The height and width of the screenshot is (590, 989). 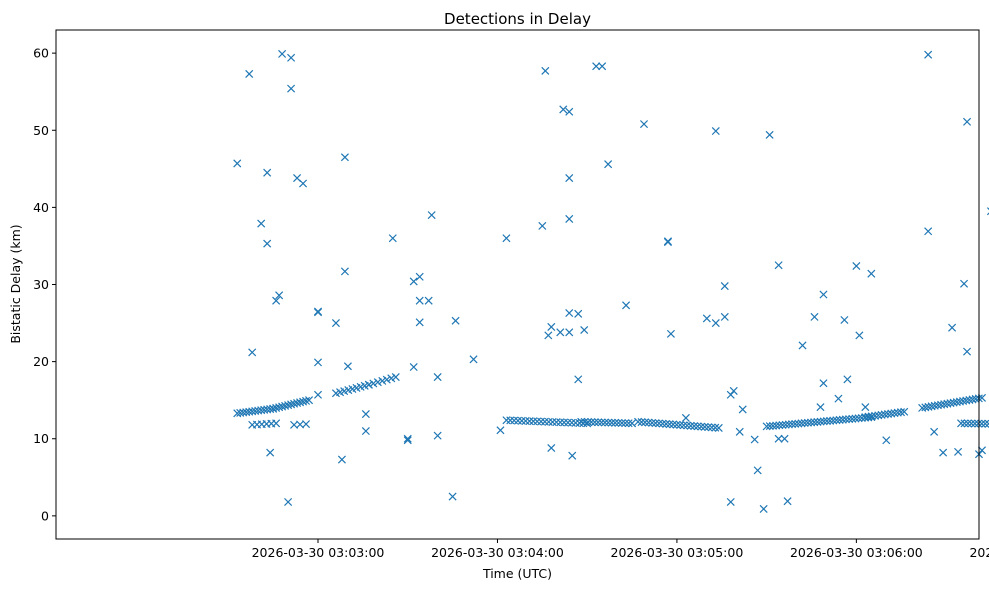 I want to click on x-tick-label: 2026-03-30 03:07:00, so click(x=979, y=552).